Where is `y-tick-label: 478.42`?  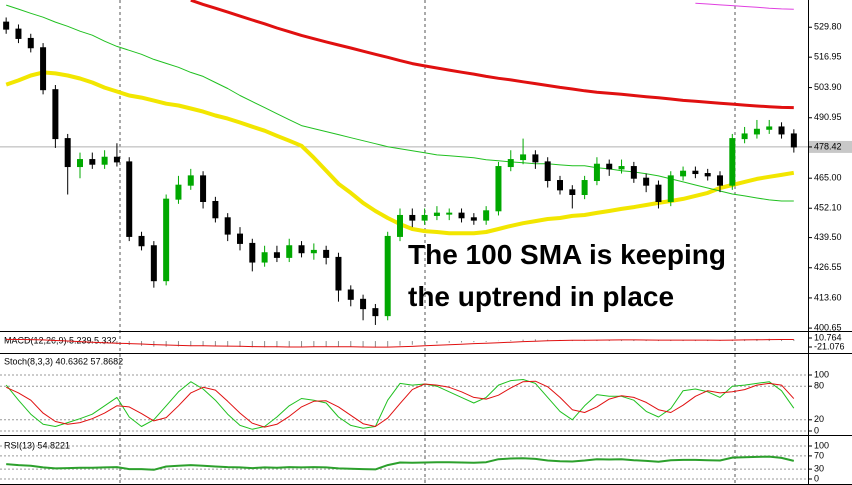 y-tick-label: 478.42 is located at coordinates (828, 146).